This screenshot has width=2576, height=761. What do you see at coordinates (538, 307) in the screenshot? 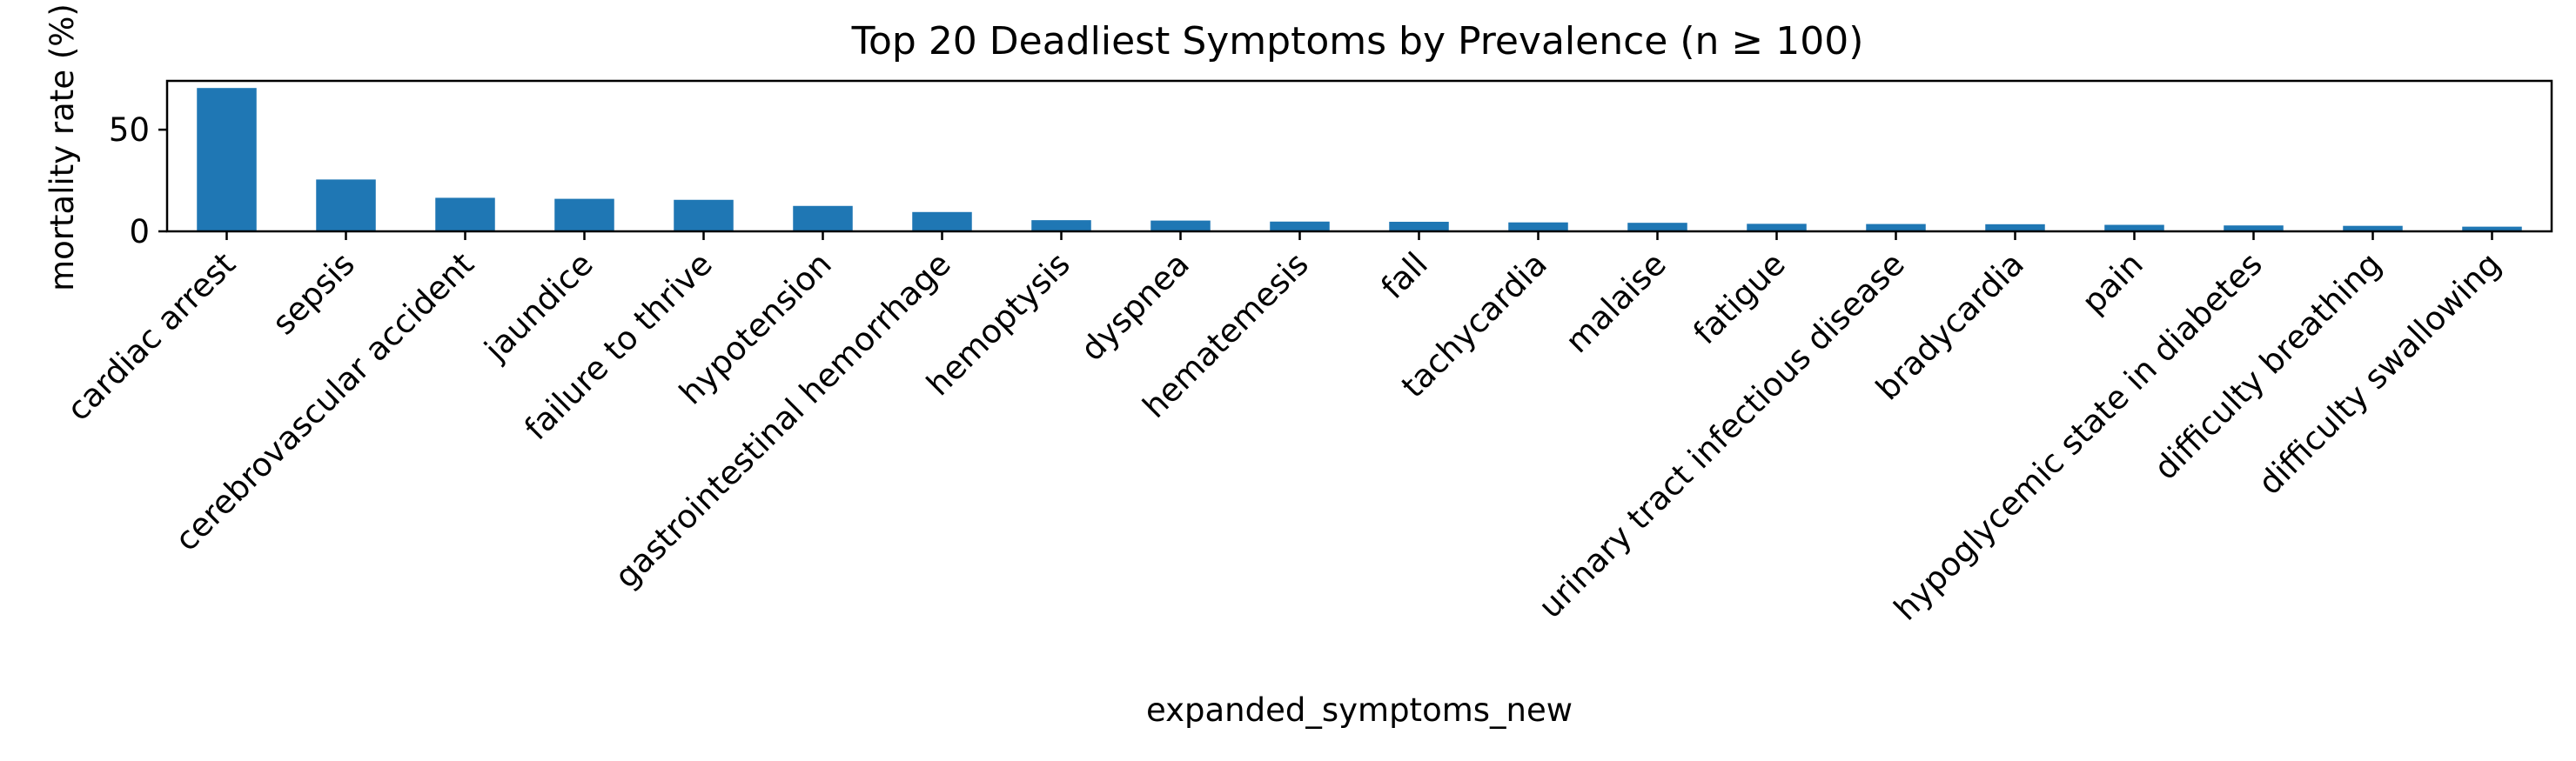
I see `x-tick-label: jaundice` at bounding box center [538, 307].